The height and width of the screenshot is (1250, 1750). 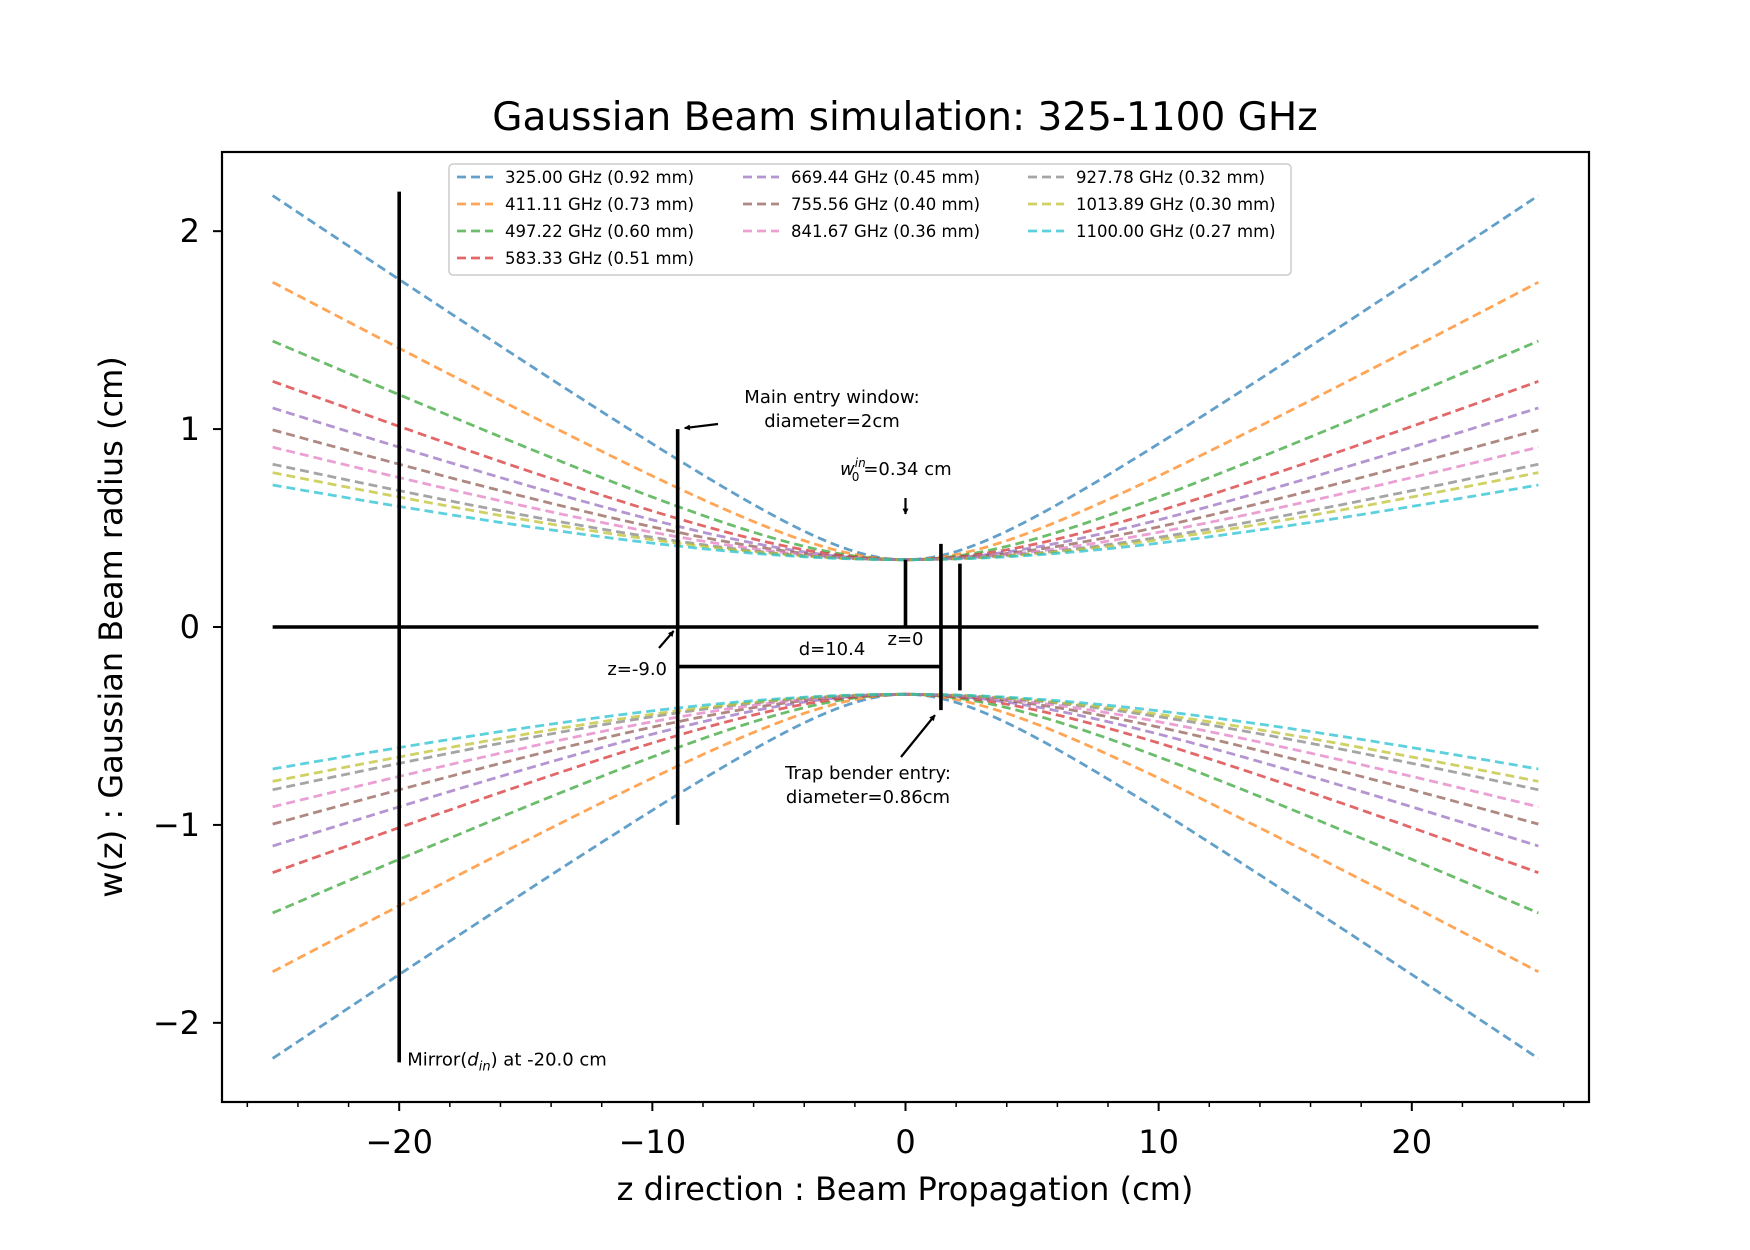 I want to click on x-tick-label: −20, so click(x=399, y=1142).